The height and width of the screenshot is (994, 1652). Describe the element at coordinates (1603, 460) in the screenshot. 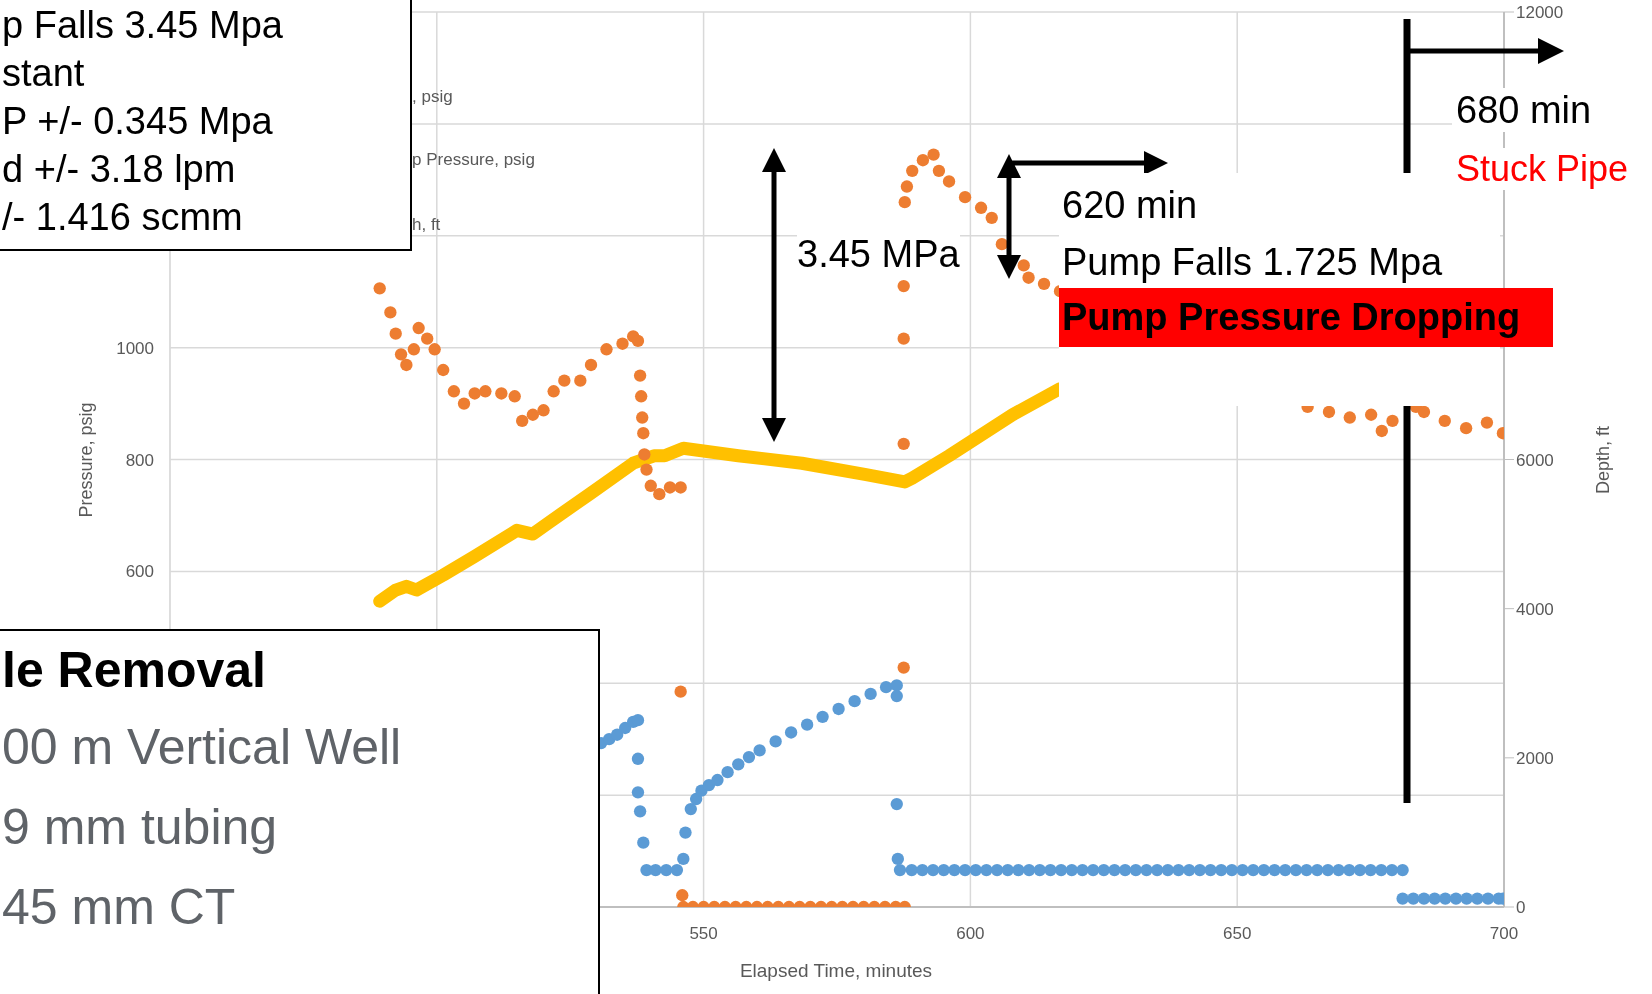

I see `y2-axis-title: Depth, ft` at that location.